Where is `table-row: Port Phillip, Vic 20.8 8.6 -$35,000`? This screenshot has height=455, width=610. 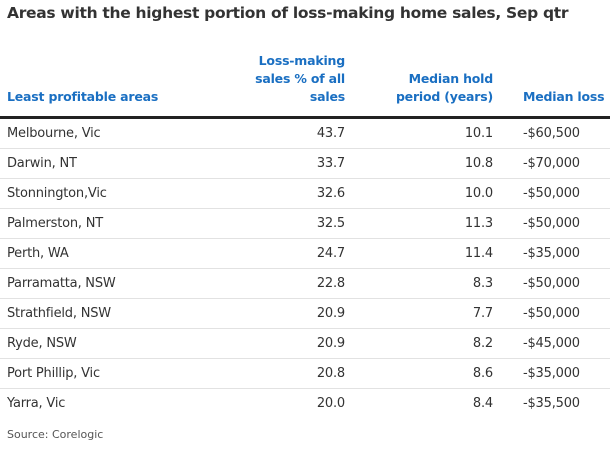
table-row: Port Phillip, Vic 20.8 8.6 -$35,000 is located at coordinates (305, 373).